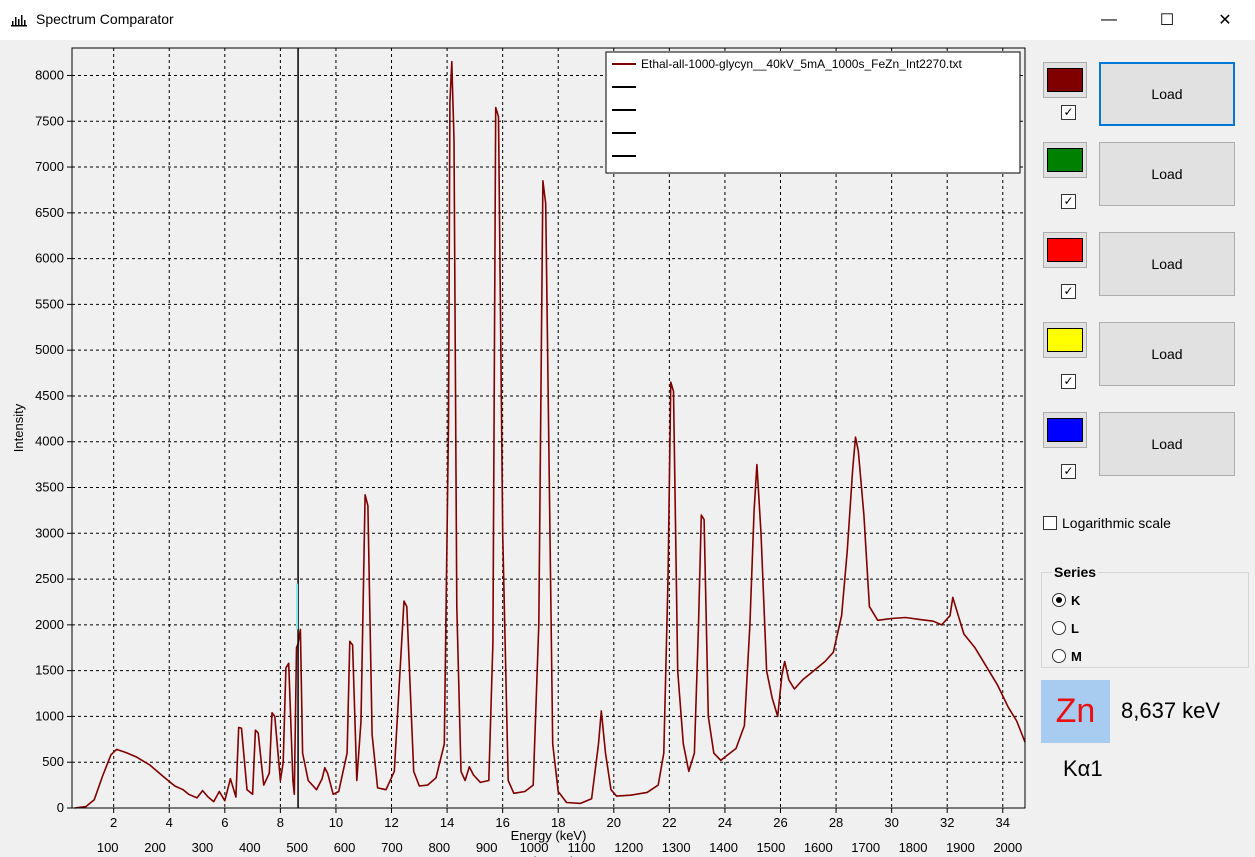 The image size is (1255, 857). What do you see at coordinates (1068, 112) in the screenshot?
I see `visible-checkbox-1: ✓` at bounding box center [1068, 112].